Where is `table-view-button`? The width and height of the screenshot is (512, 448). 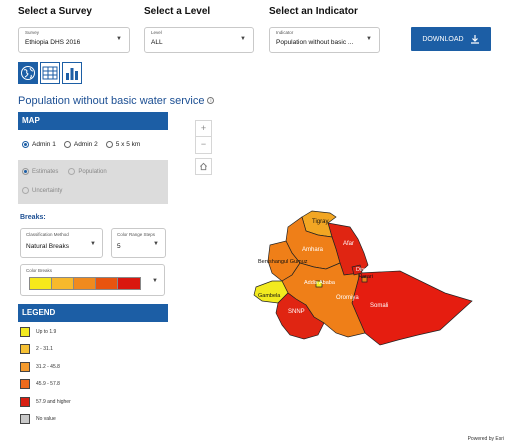 table-view-button is located at coordinates (50, 73).